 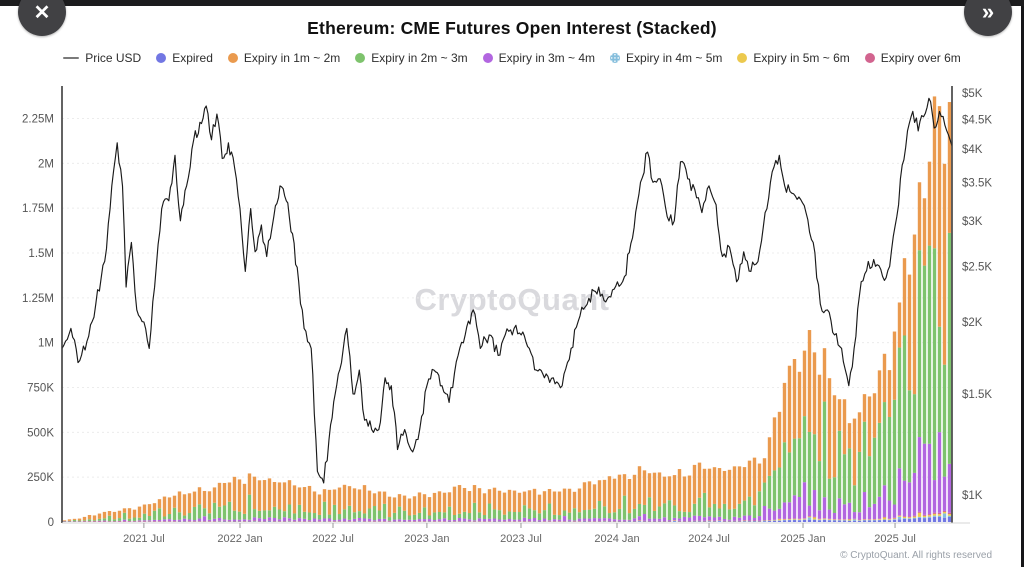 What do you see at coordinates (333, 539) in the screenshot?
I see `x-axis-tick: 2022 Jul` at bounding box center [333, 539].